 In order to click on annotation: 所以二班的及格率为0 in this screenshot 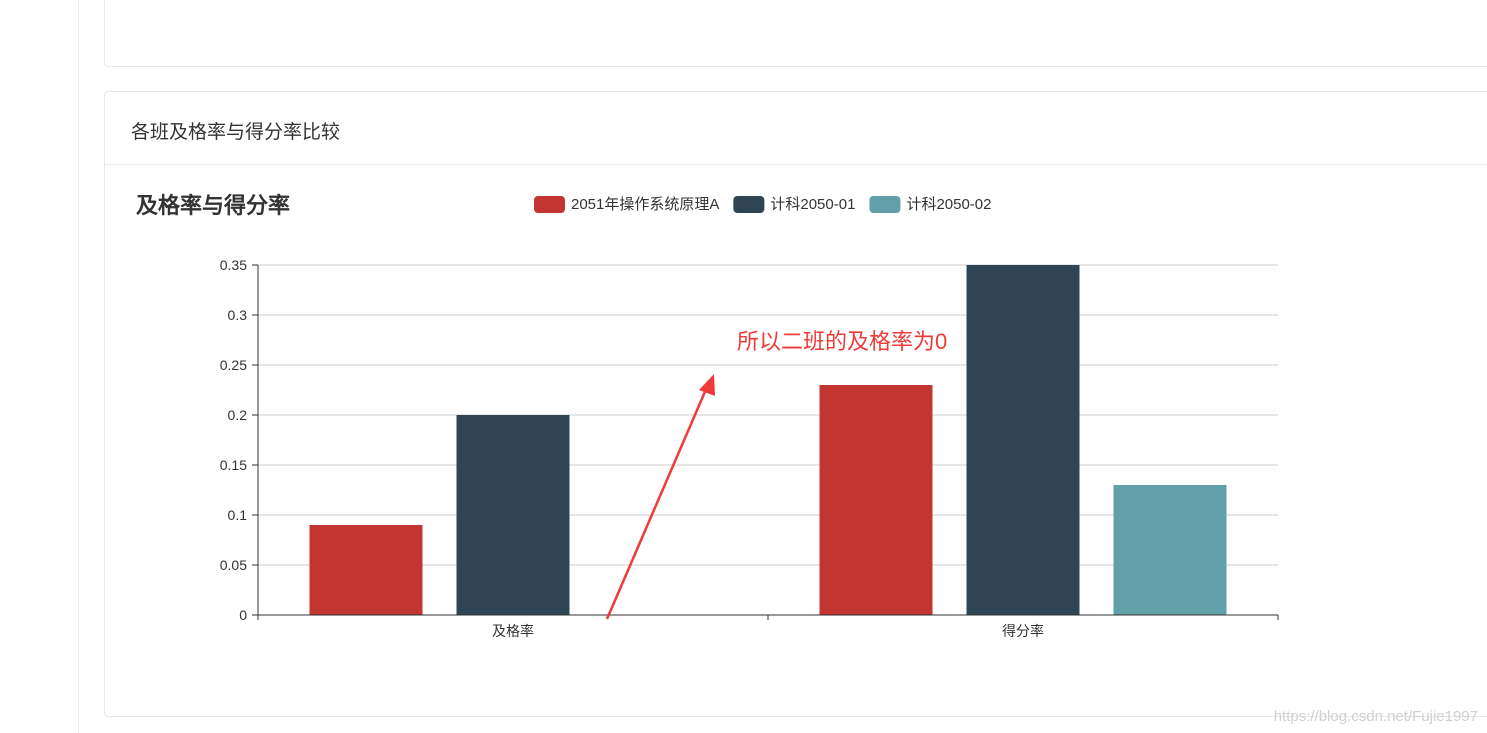, I will do `click(776, 474)`.